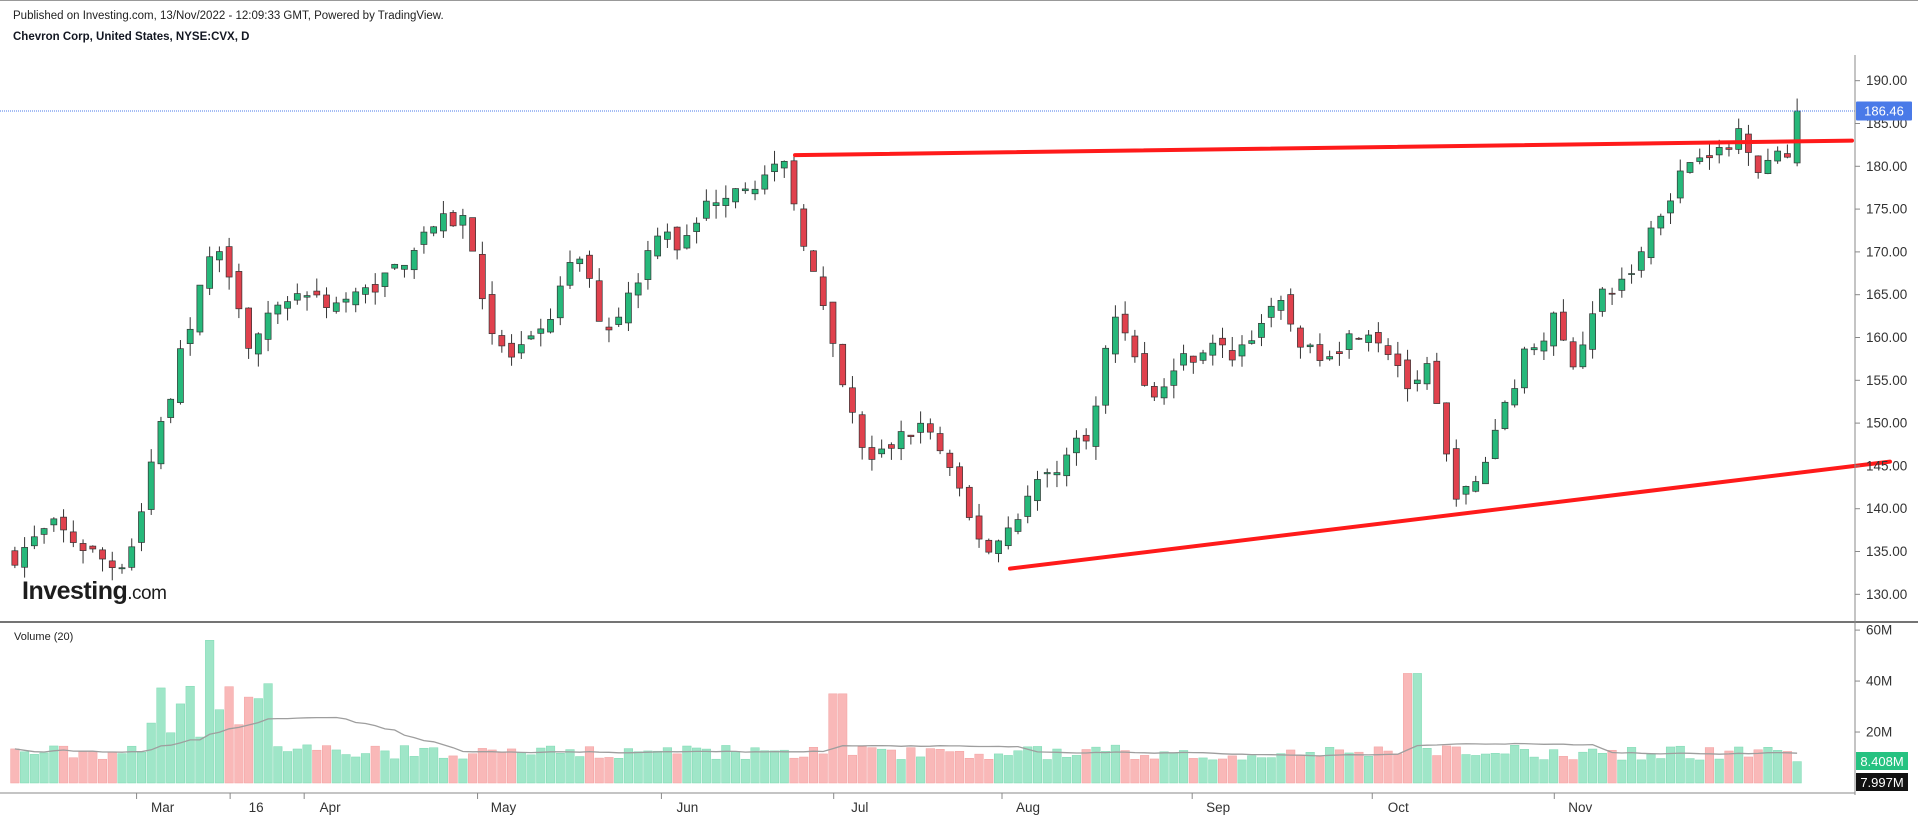 The image size is (1918, 821). I want to click on time-tick-label: May, so click(504, 807).